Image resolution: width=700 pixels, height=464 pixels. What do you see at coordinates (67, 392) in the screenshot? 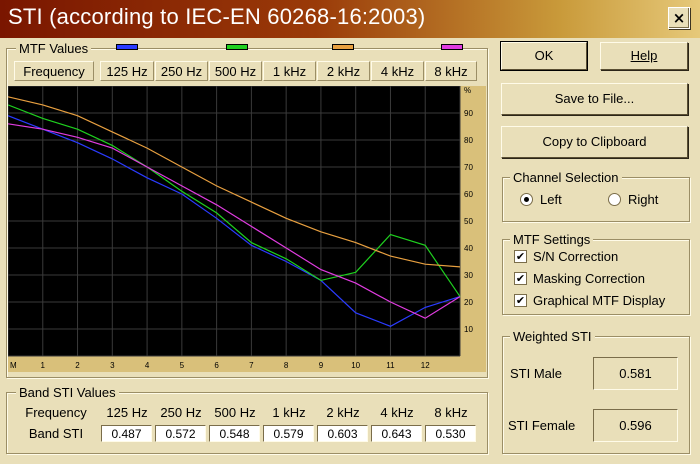
I see `band-sti-title: Band STI Values` at bounding box center [67, 392].